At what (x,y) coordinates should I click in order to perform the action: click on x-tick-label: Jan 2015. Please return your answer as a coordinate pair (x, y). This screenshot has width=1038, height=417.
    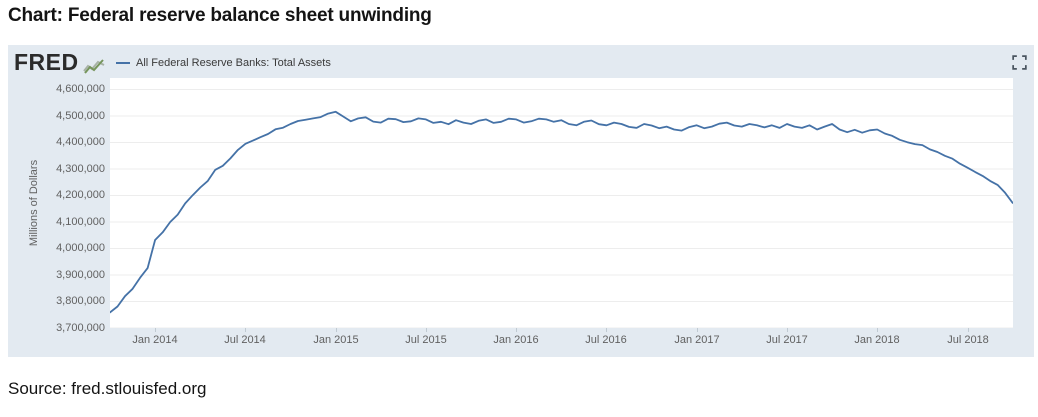
    Looking at the image, I should click on (336, 340).